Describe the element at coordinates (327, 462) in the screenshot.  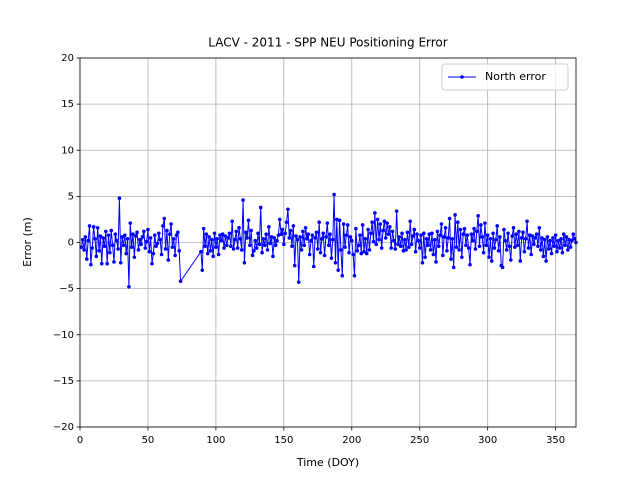
I see `x-axis-label: Time (DOY)` at that location.